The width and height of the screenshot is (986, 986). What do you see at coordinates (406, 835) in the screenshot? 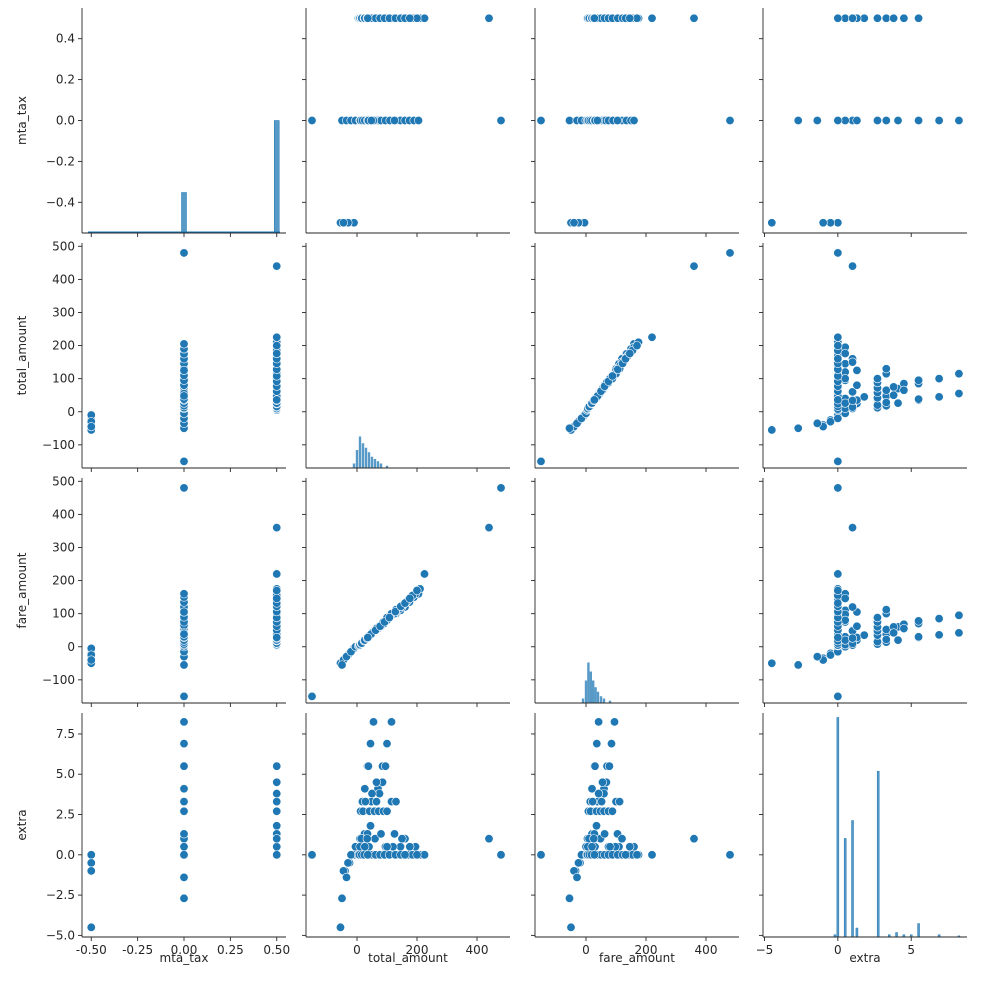
I see `panel-extra-vs-total_amount: 0 200 400` at bounding box center [406, 835].